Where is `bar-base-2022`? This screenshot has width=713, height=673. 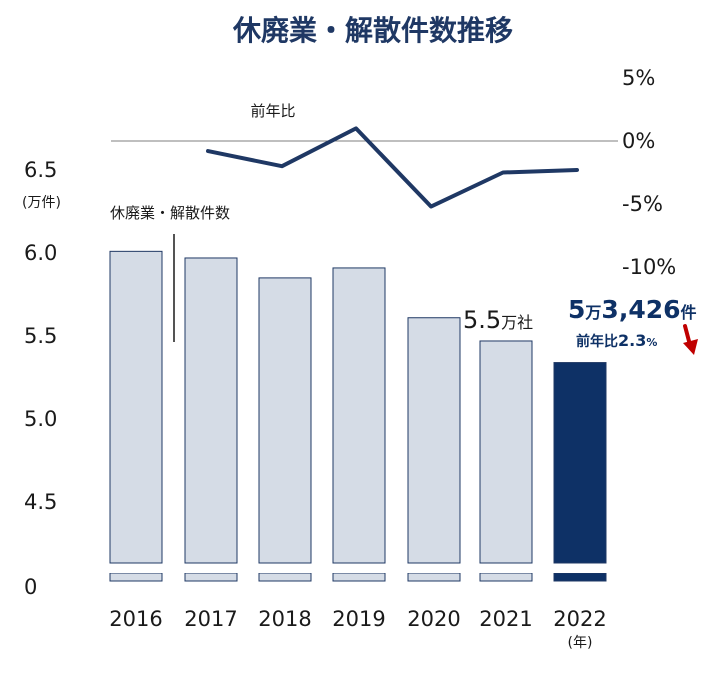 bar-base-2022 is located at coordinates (580, 577).